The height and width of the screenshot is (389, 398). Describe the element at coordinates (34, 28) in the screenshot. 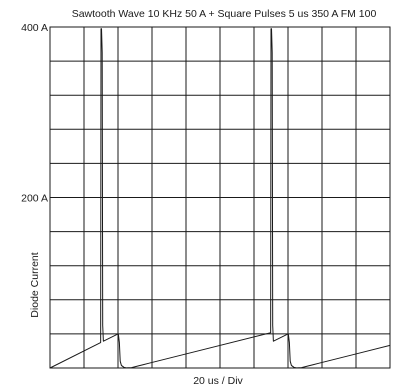

I see `y-tick-label: 400 A` at that location.